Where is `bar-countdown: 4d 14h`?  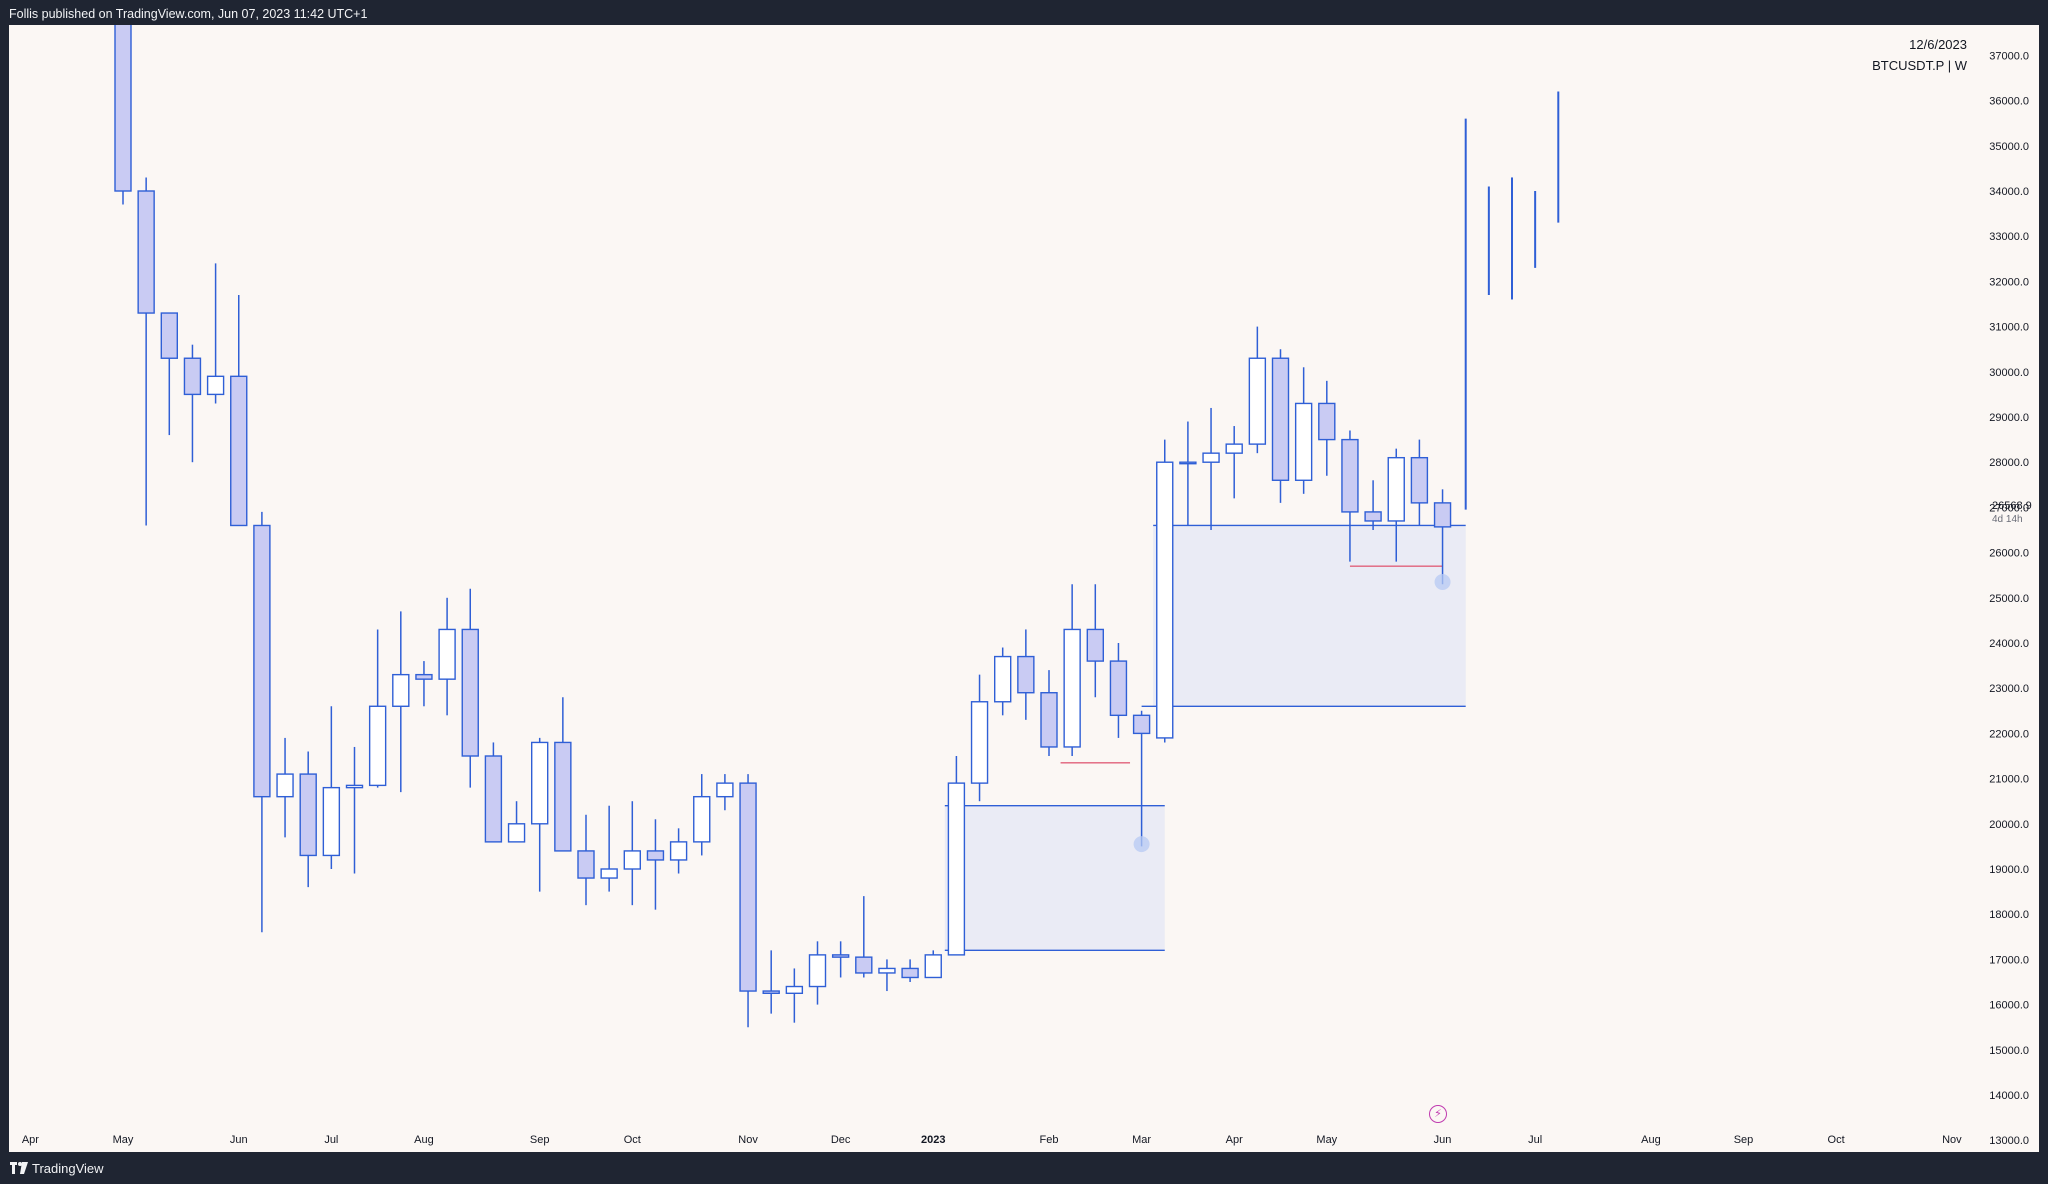
bar-countdown: 4d 14h is located at coordinates (2007, 519).